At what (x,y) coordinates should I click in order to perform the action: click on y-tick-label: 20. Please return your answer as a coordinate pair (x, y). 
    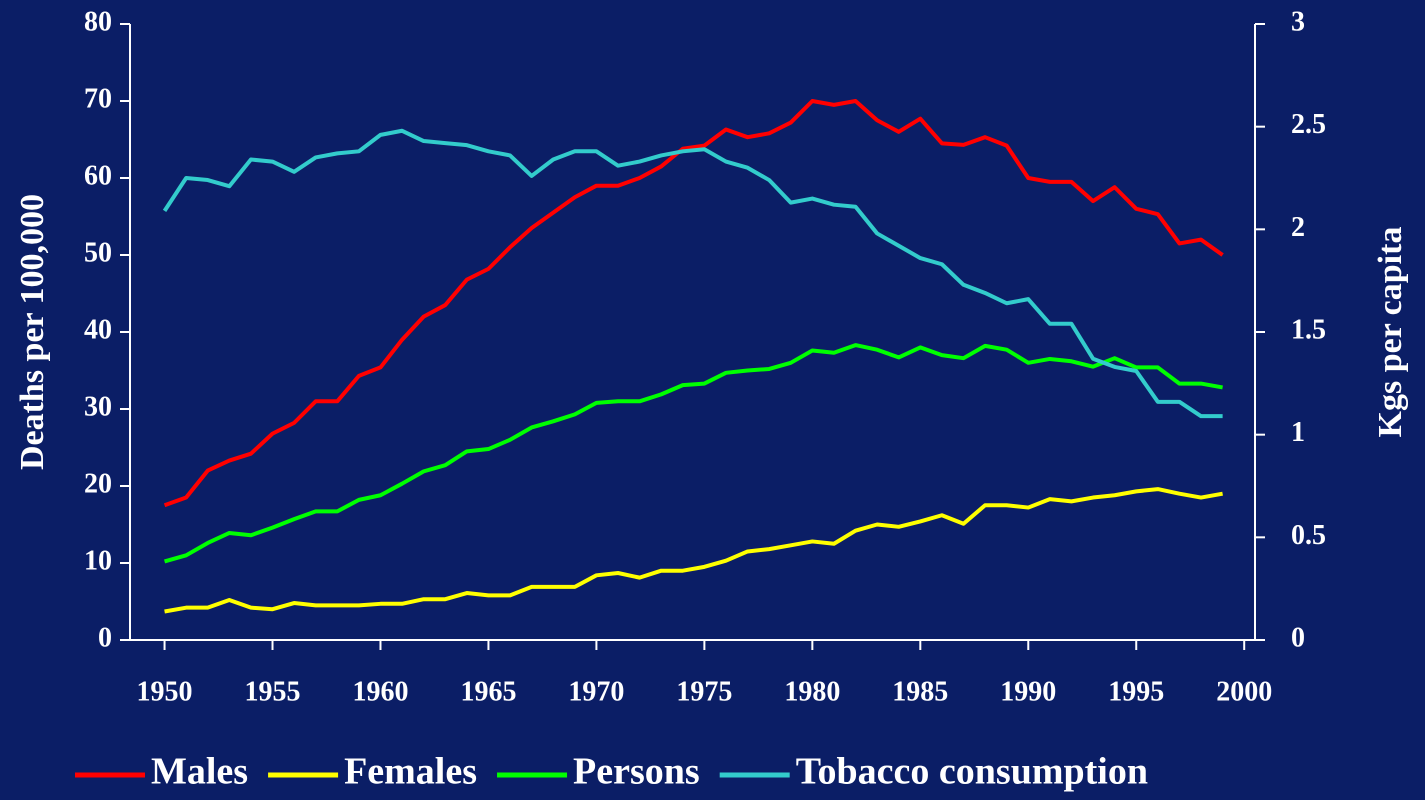
    Looking at the image, I should click on (98, 483).